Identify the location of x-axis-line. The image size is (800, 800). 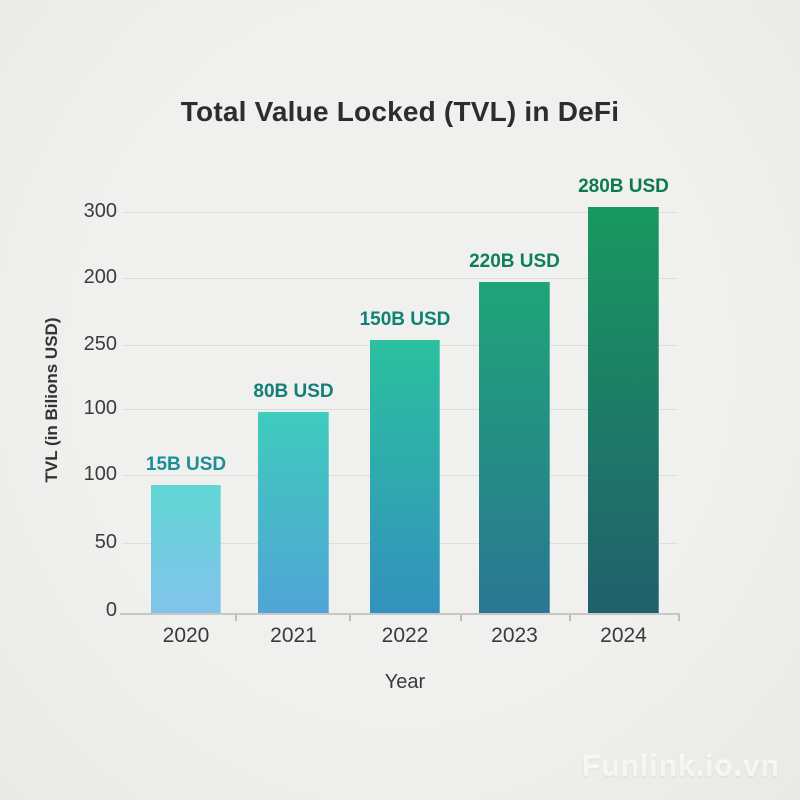
(400, 614).